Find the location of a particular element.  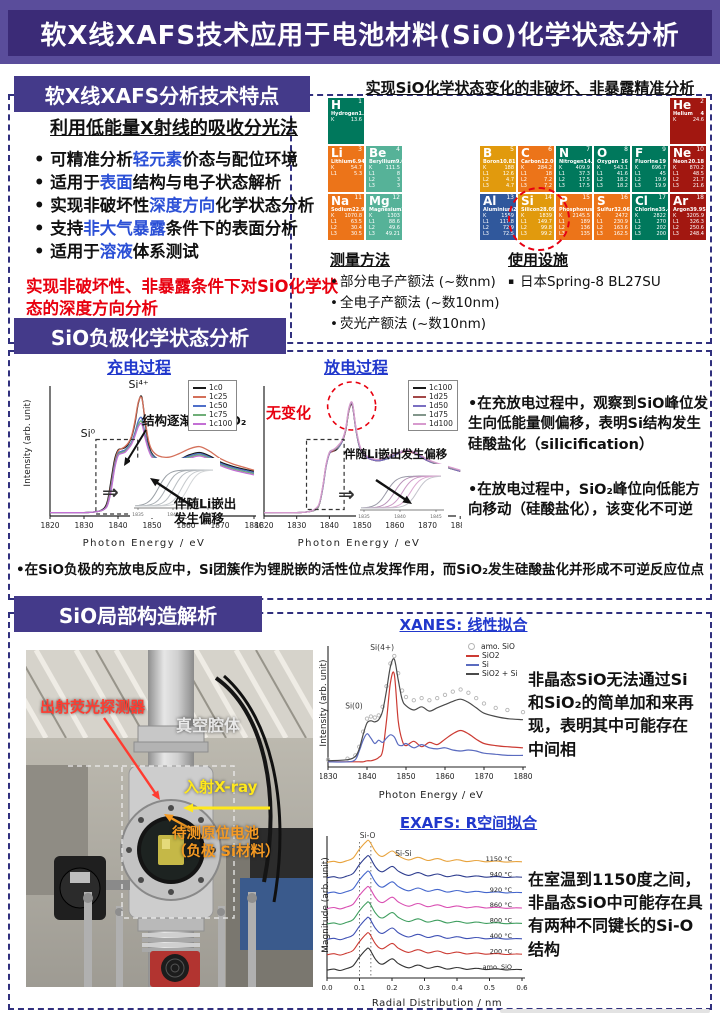

svg-text: amo. SiO is located at coordinates (497, 967).